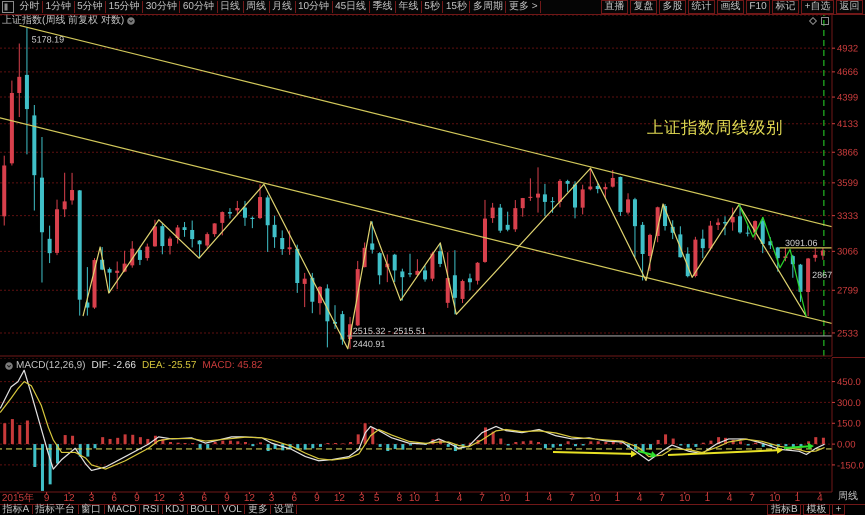  I want to click on y-tick-label: 2533, so click(847, 334).